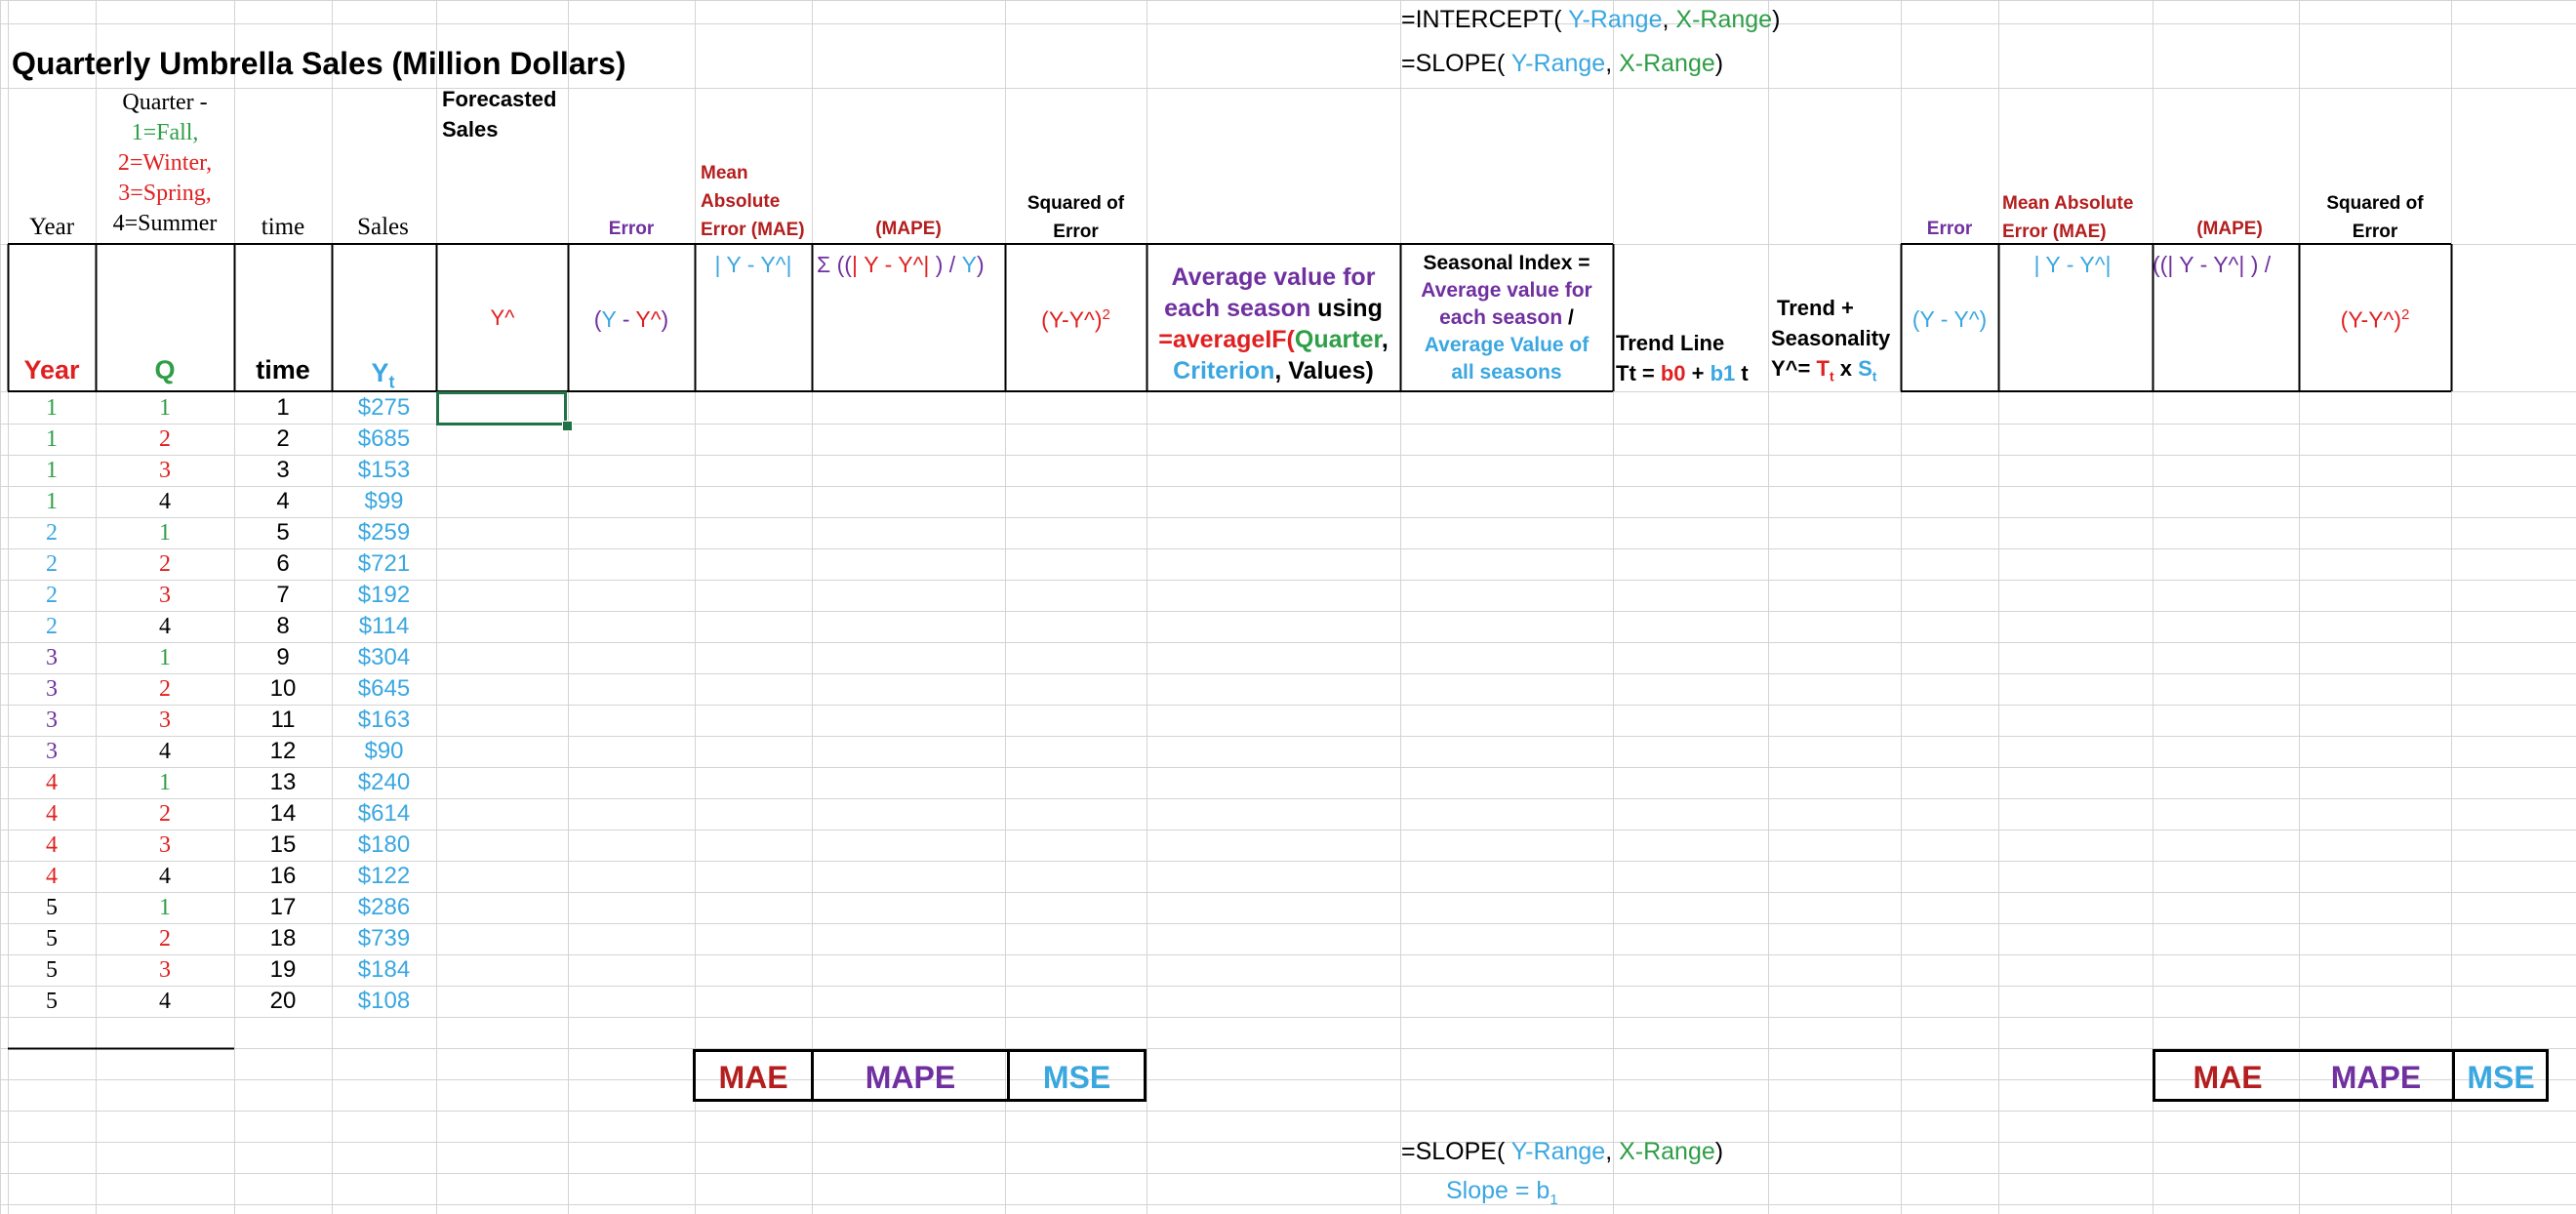 This screenshot has height=1214, width=2576. What do you see at coordinates (1562, 64) in the screenshot?
I see `slope-formula-top: =SLOPE( Y-Range, X-Range)` at bounding box center [1562, 64].